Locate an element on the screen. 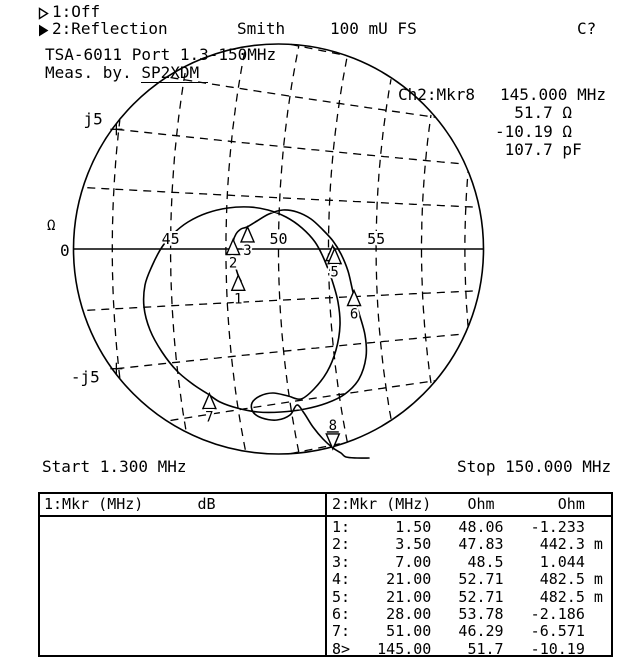  marker-6-label: 6 is located at coordinates (354, 315).